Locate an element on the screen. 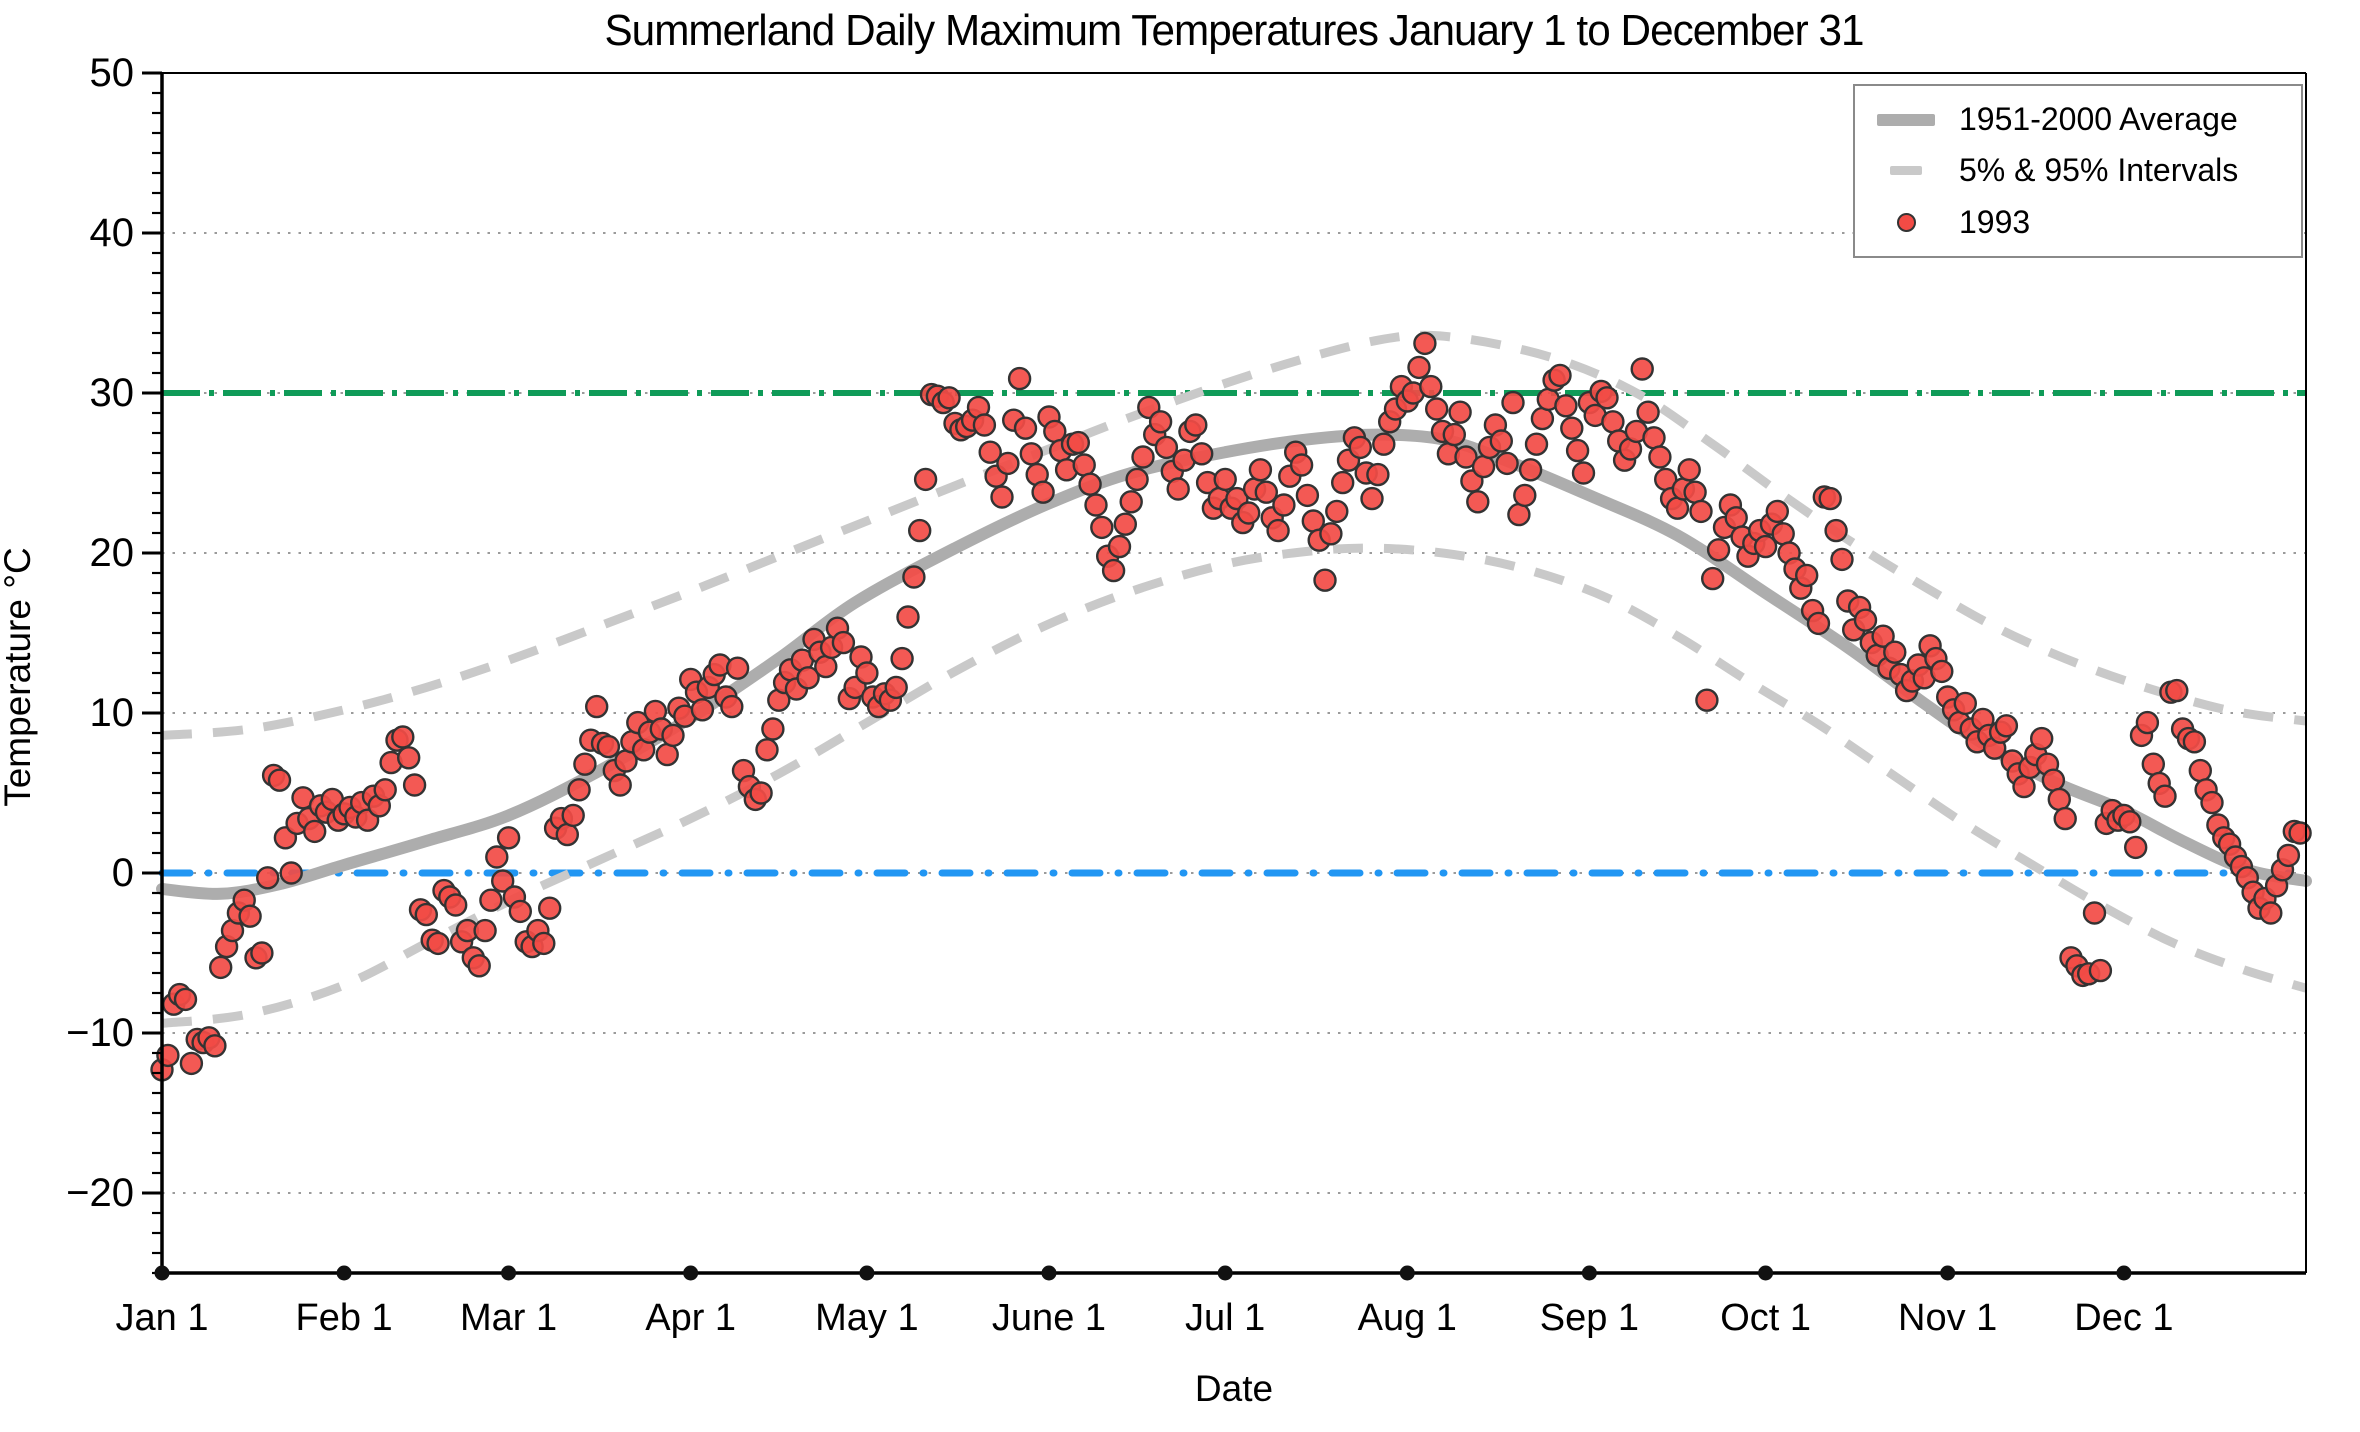  x-tick-label-apr-1: Apr 1 is located at coordinates (690, 1318).